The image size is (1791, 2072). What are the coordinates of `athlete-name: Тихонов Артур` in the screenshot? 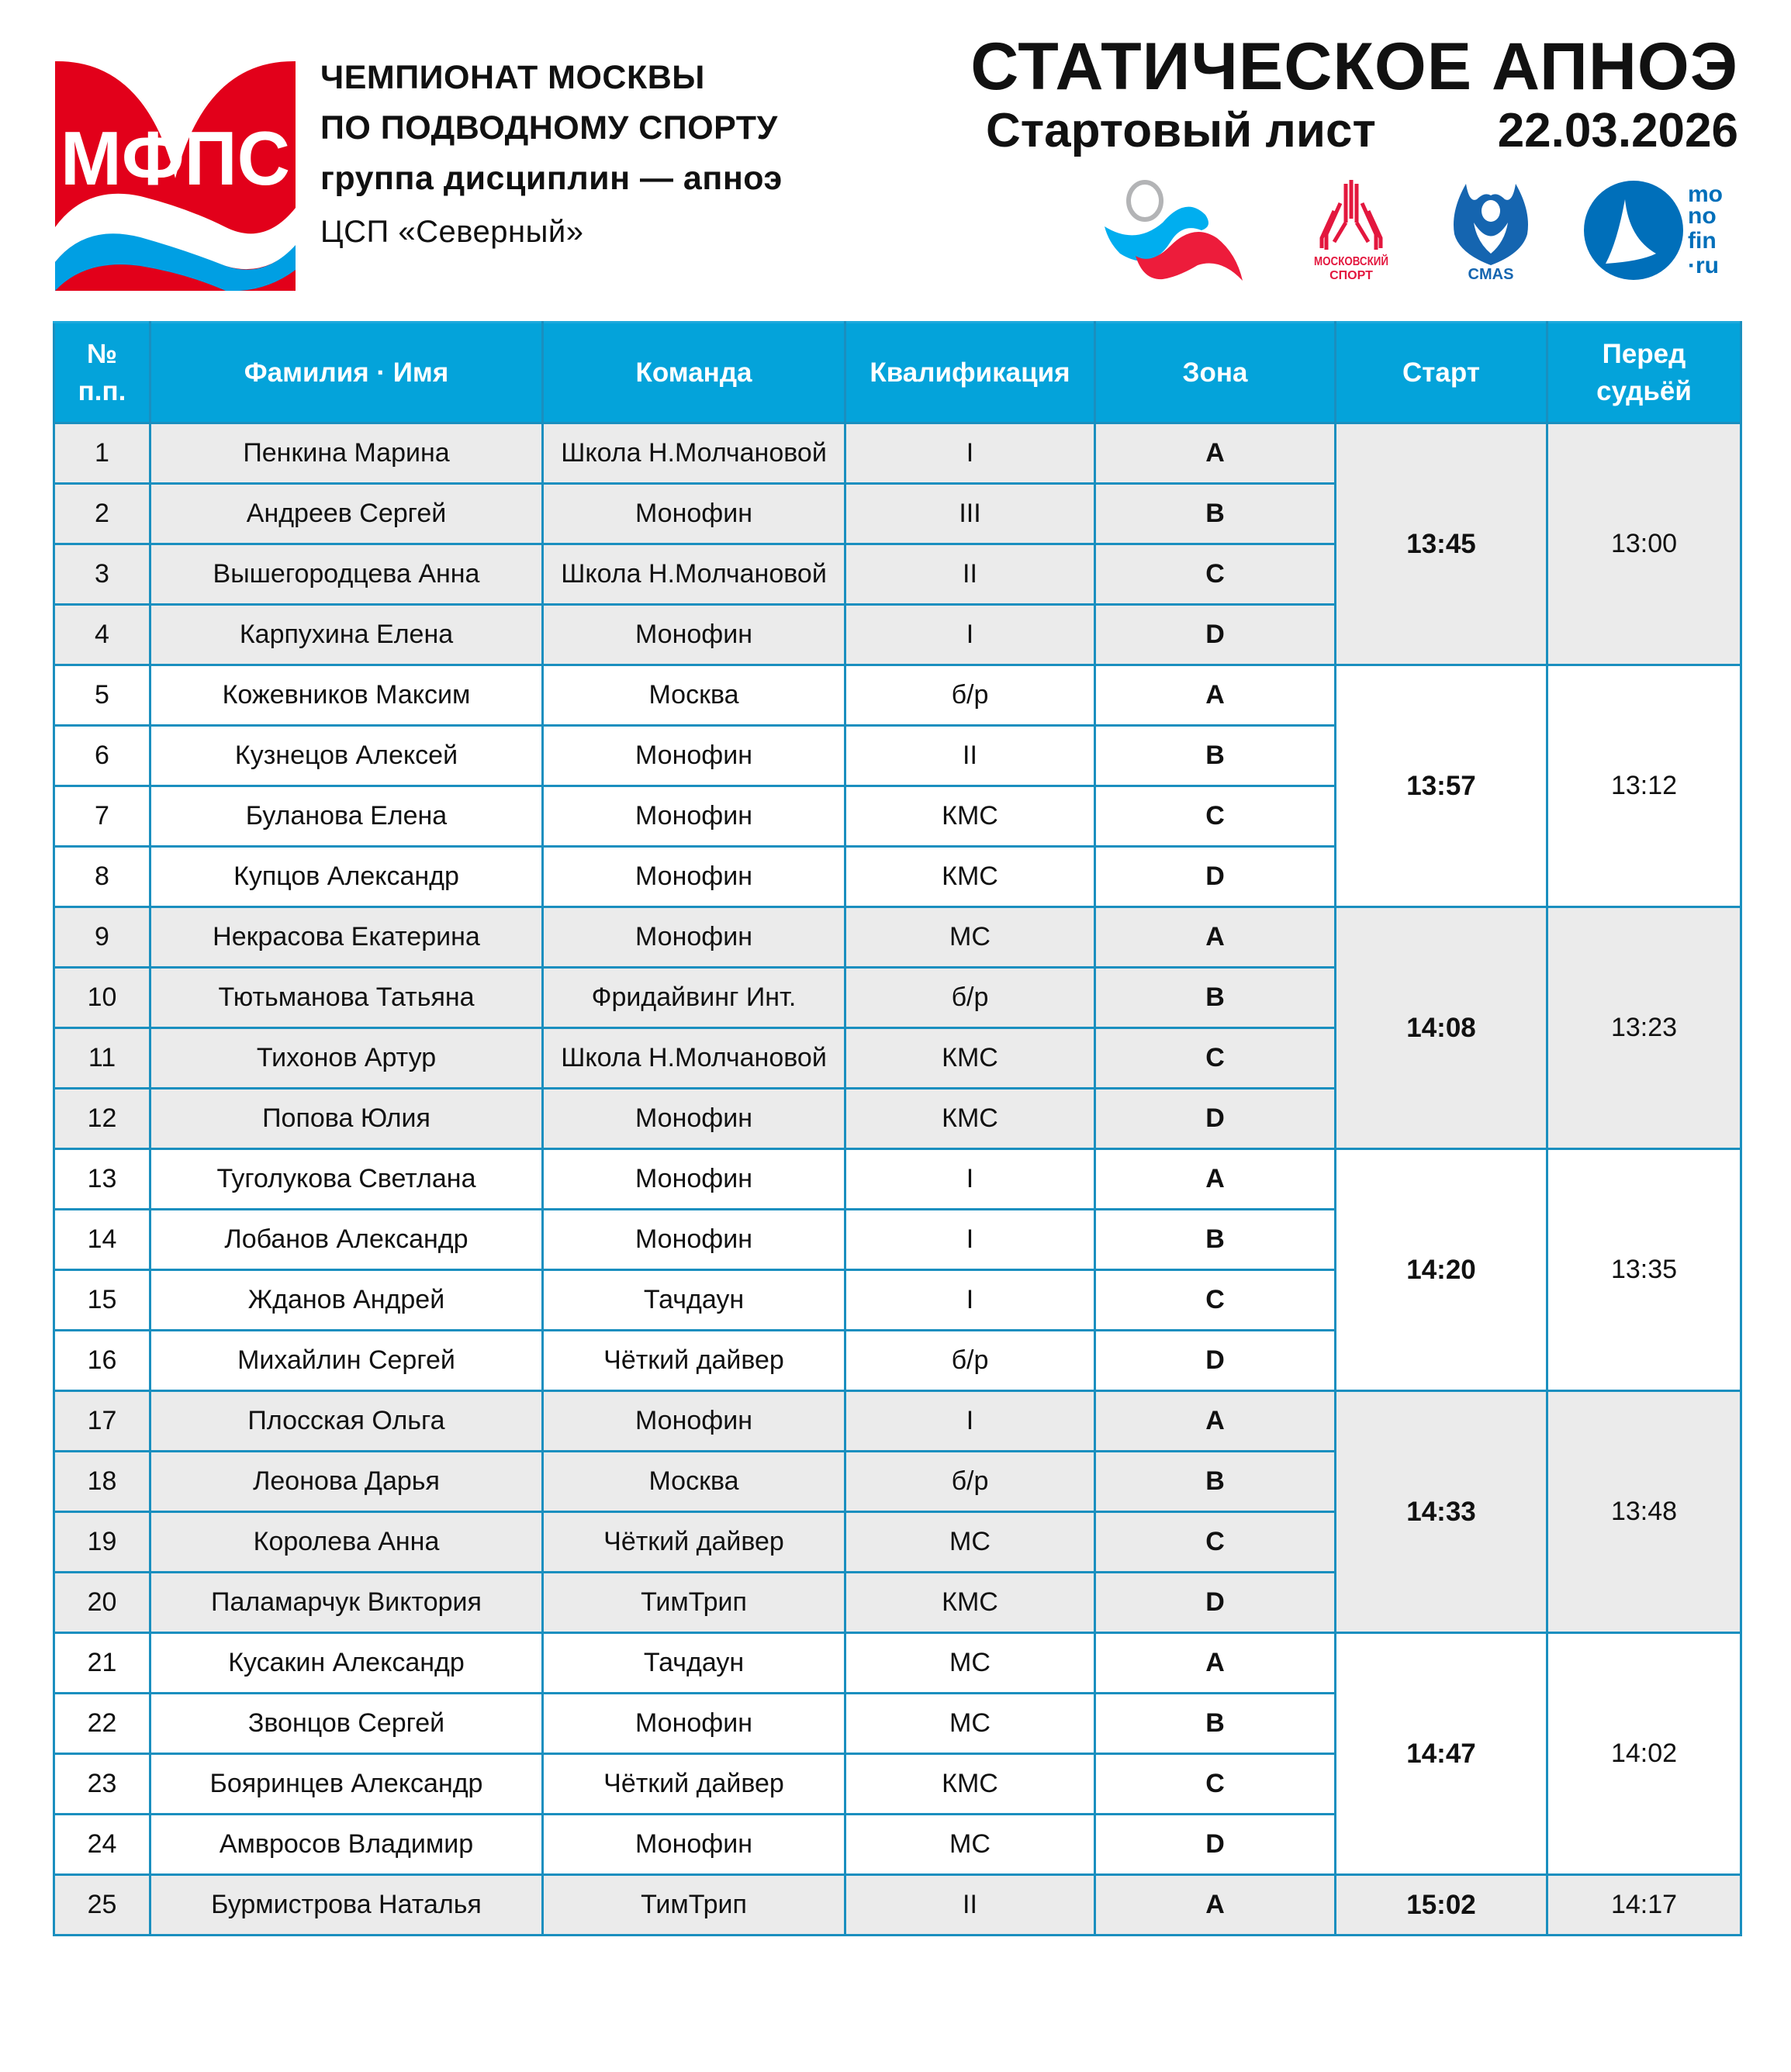 It's located at (346, 1058).